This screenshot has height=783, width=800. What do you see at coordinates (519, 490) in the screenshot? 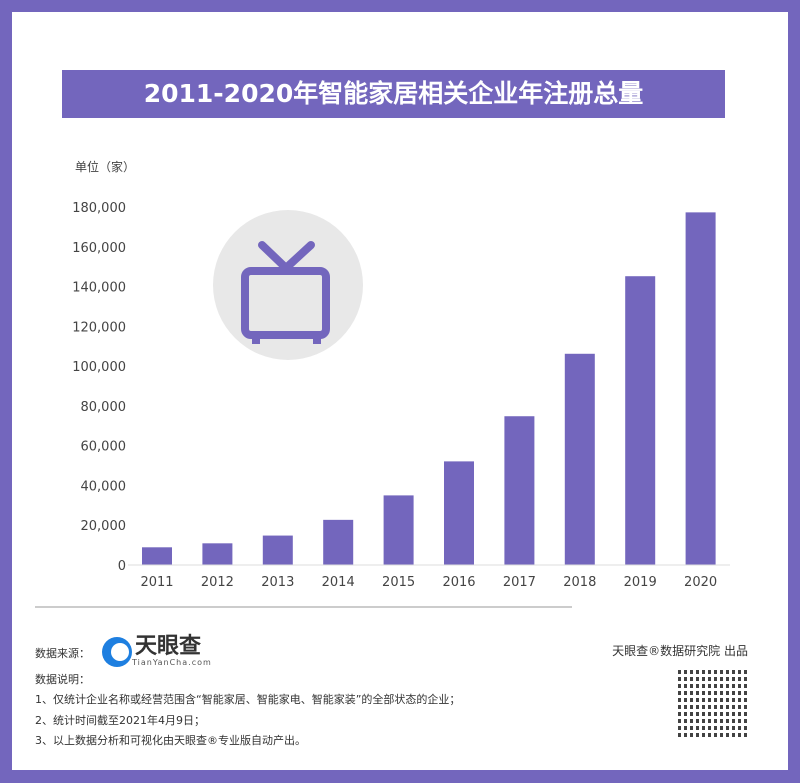
I see `bar-2017` at bounding box center [519, 490].